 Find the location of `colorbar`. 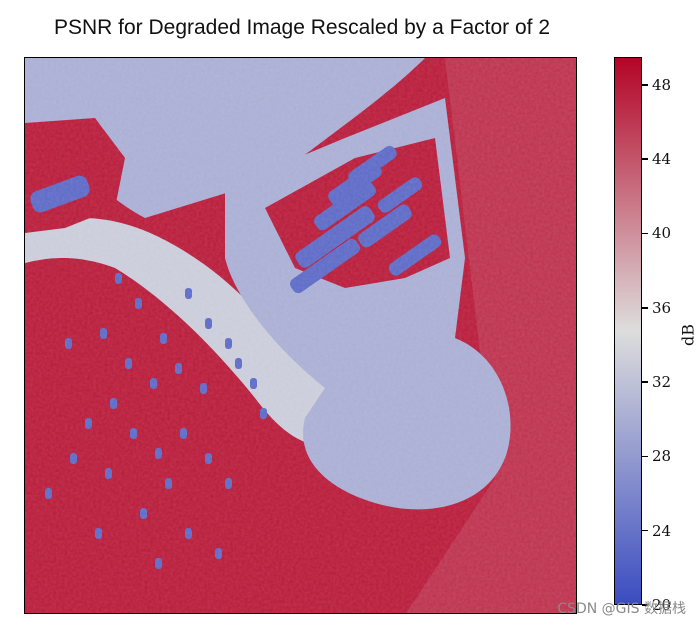

colorbar is located at coordinates (628, 331).